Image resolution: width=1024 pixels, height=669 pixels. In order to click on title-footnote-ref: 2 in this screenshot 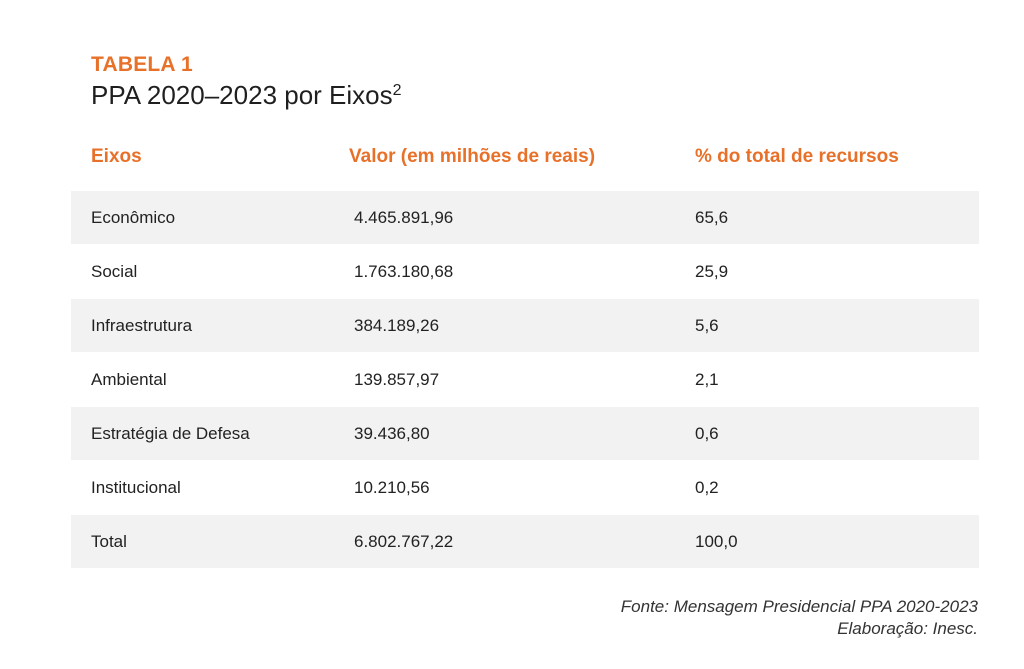, I will do `click(397, 90)`.